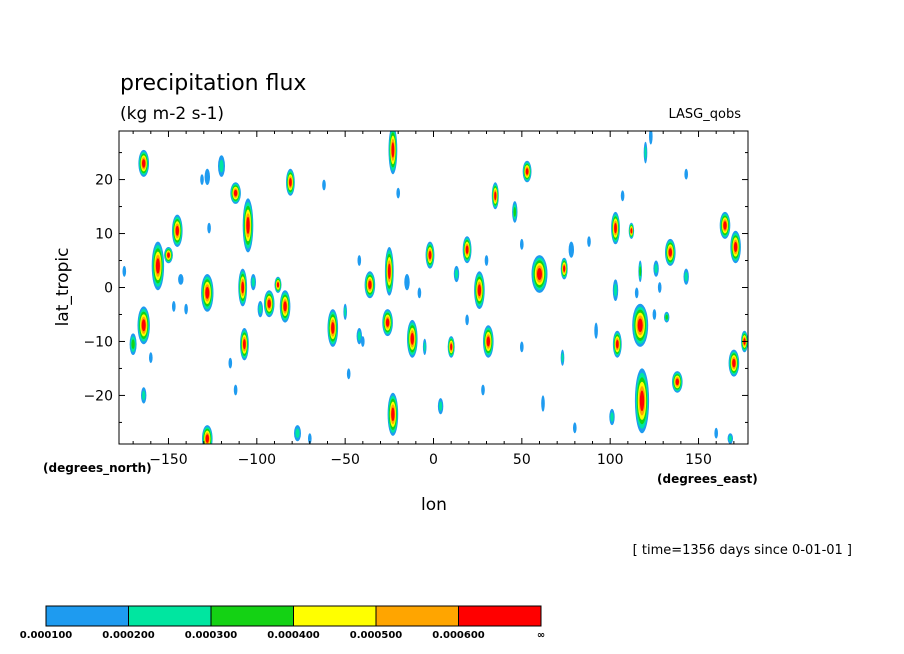 This screenshot has height=654, width=904. What do you see at coordinates (707, 479) in the screenshot?
I see `x-units-label: (degrees_east)` at bounding box center [707, 479].